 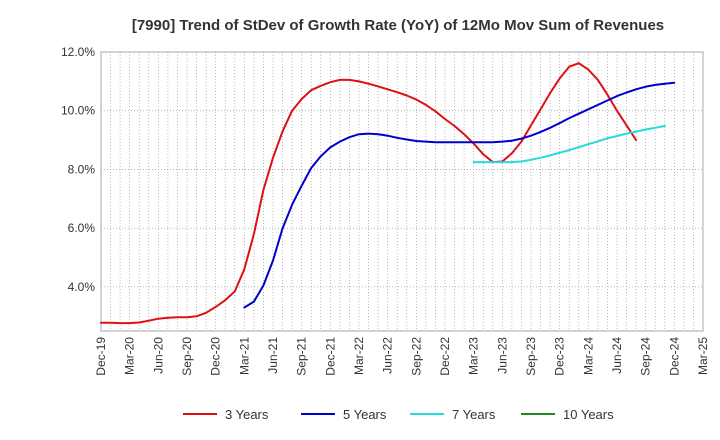 What do you see at coordinates (273, 355) in the screenshot?
I see `x-tick-label: Jun-21` at bounding box center [273, 355].